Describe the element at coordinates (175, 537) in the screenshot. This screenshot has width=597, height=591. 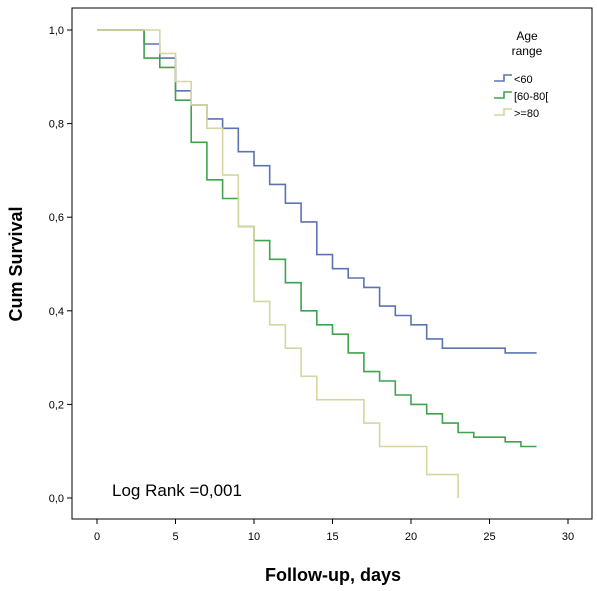
I see `x-tick-label: 5` at that location.